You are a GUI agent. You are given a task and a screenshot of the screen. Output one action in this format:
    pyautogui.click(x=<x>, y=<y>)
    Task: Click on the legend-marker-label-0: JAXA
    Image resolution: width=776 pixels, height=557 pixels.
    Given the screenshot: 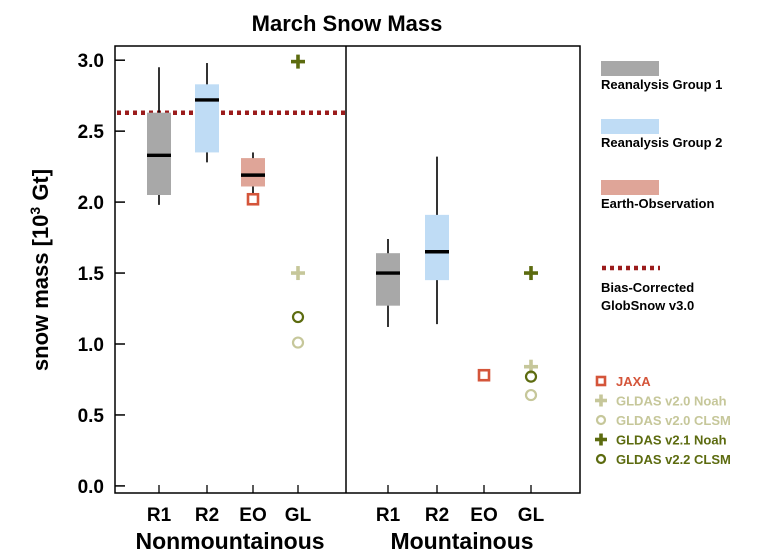 What is the action you would take?
    pyautogui.click(x=633, y=381)
    